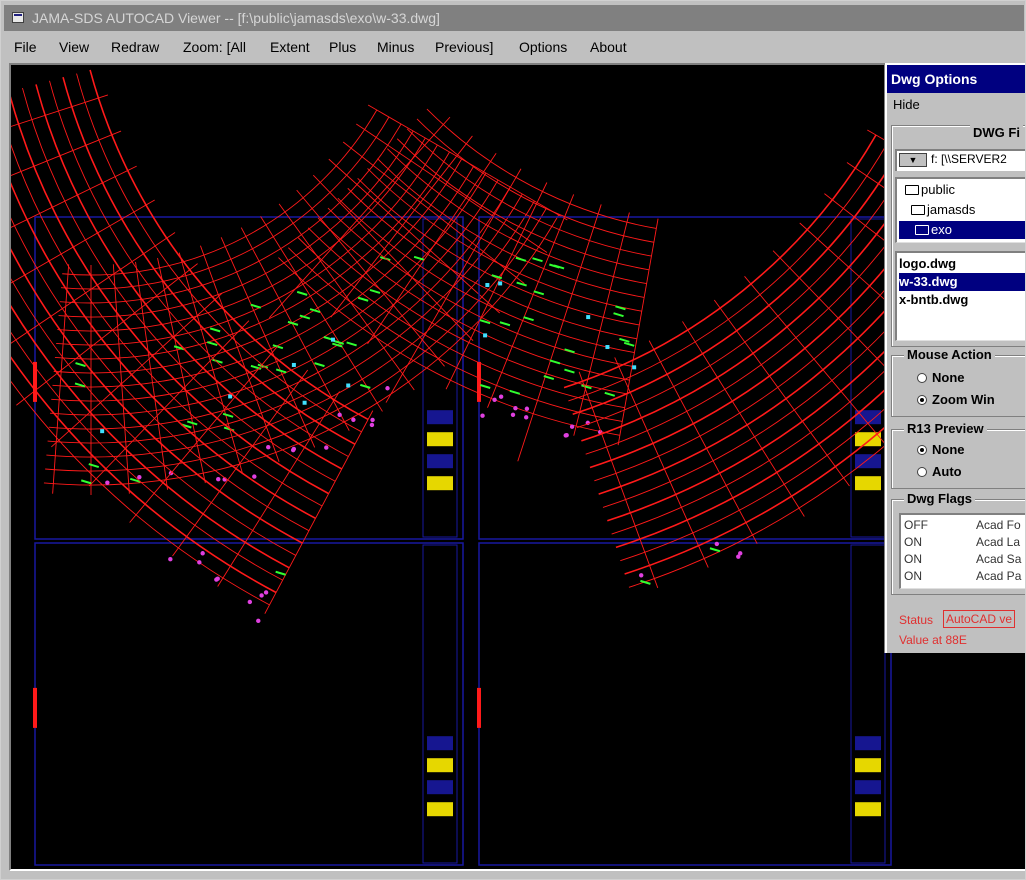  What do you see at coordinates (933, 640) in the screenshot?
I see `value-readout: Value at 88E` at bounding box center [933, 640].